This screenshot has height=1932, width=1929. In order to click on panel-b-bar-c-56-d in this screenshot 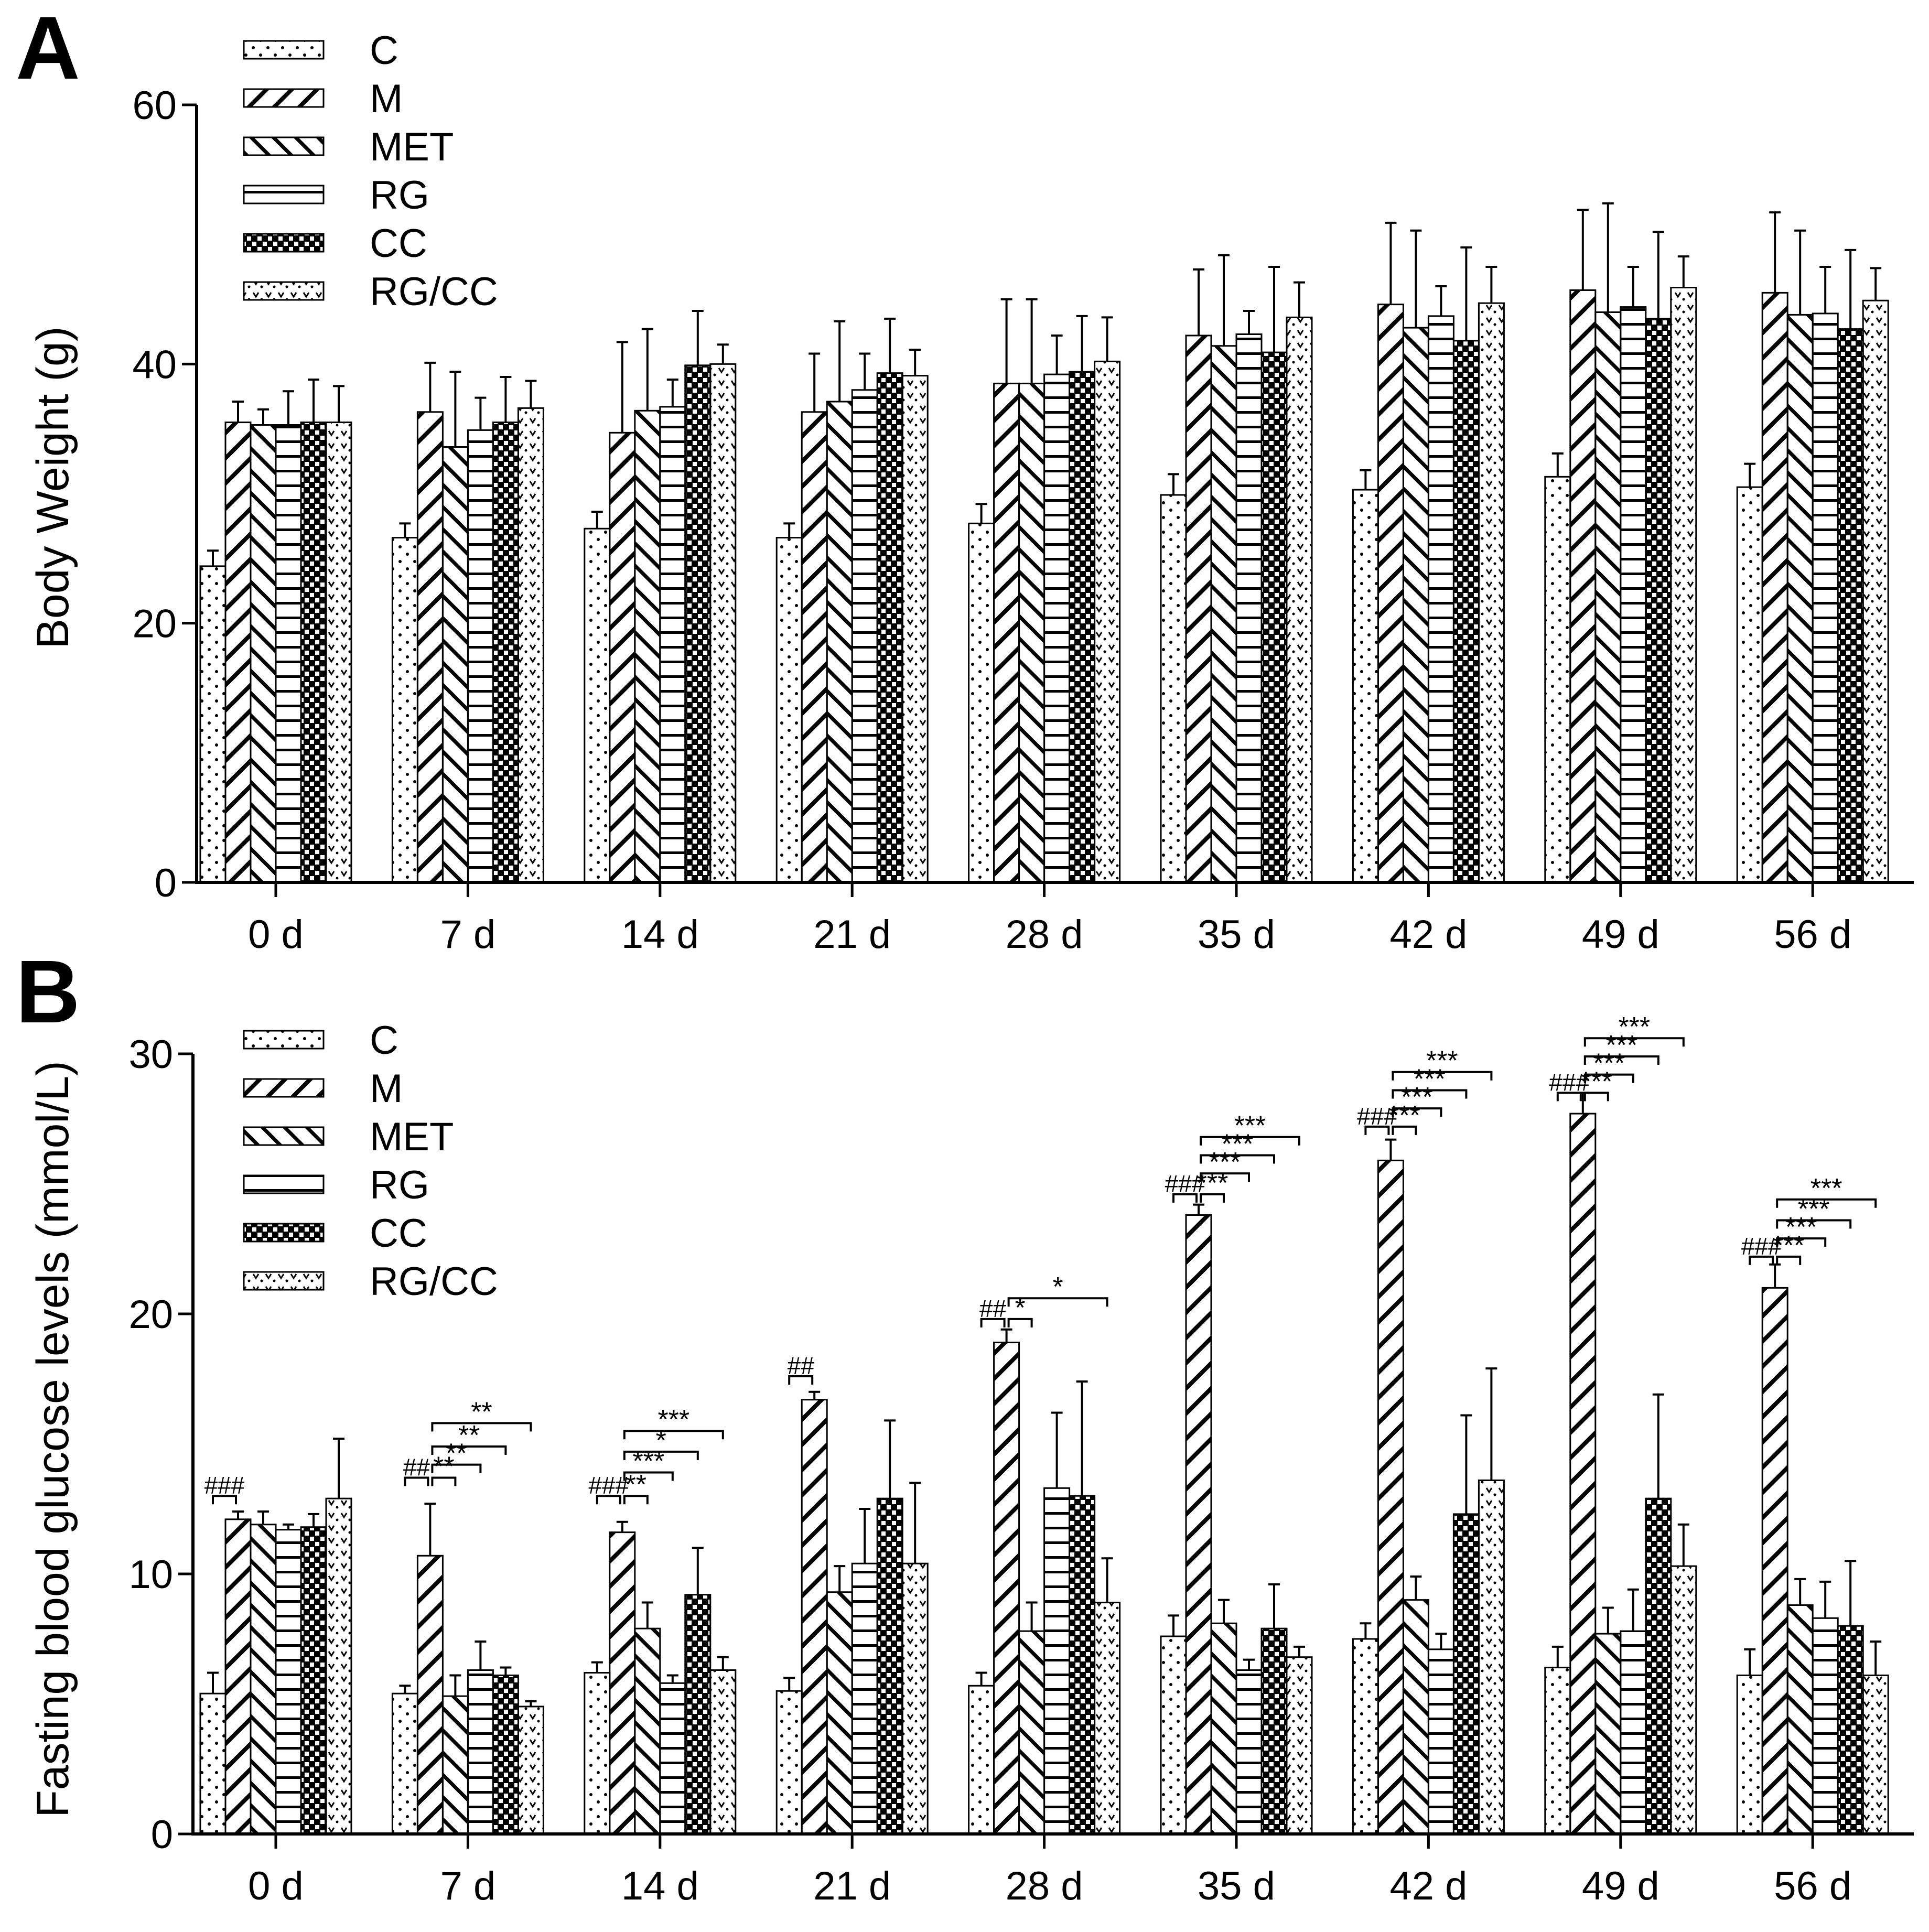, I will do `click(1749, 1755)`.